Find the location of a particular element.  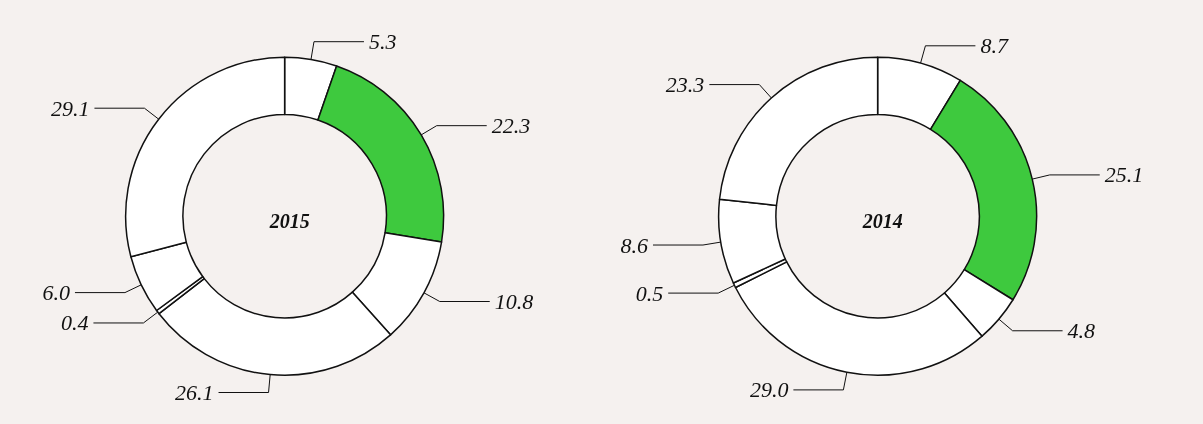

data-label: 22.3 is located at coordinates (511, 126).